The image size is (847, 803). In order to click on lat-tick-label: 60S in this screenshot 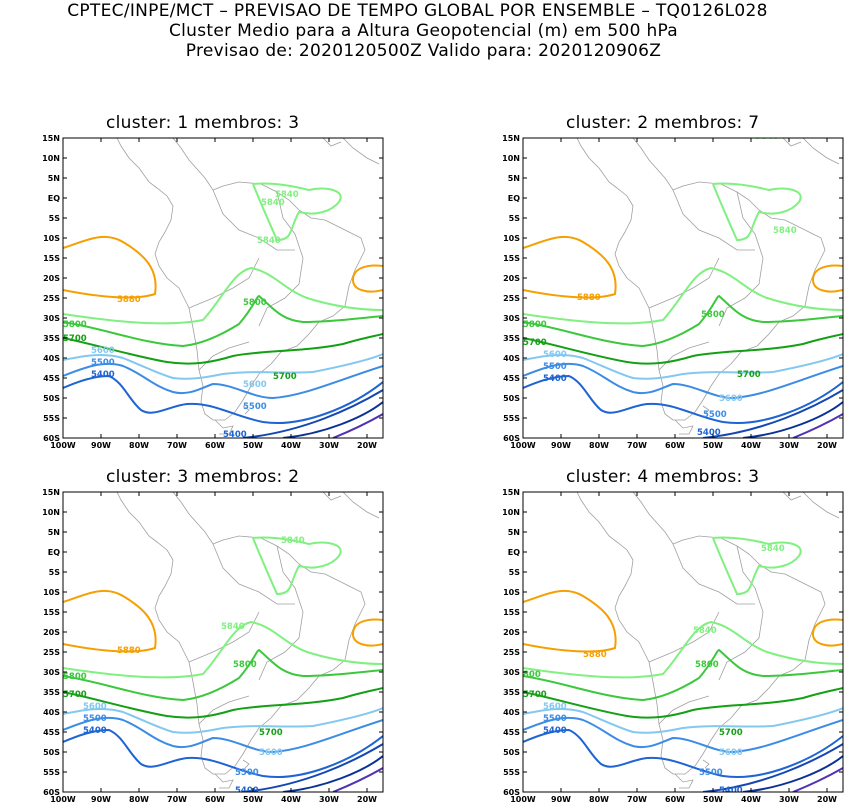, I will do `click(51, 438)`.